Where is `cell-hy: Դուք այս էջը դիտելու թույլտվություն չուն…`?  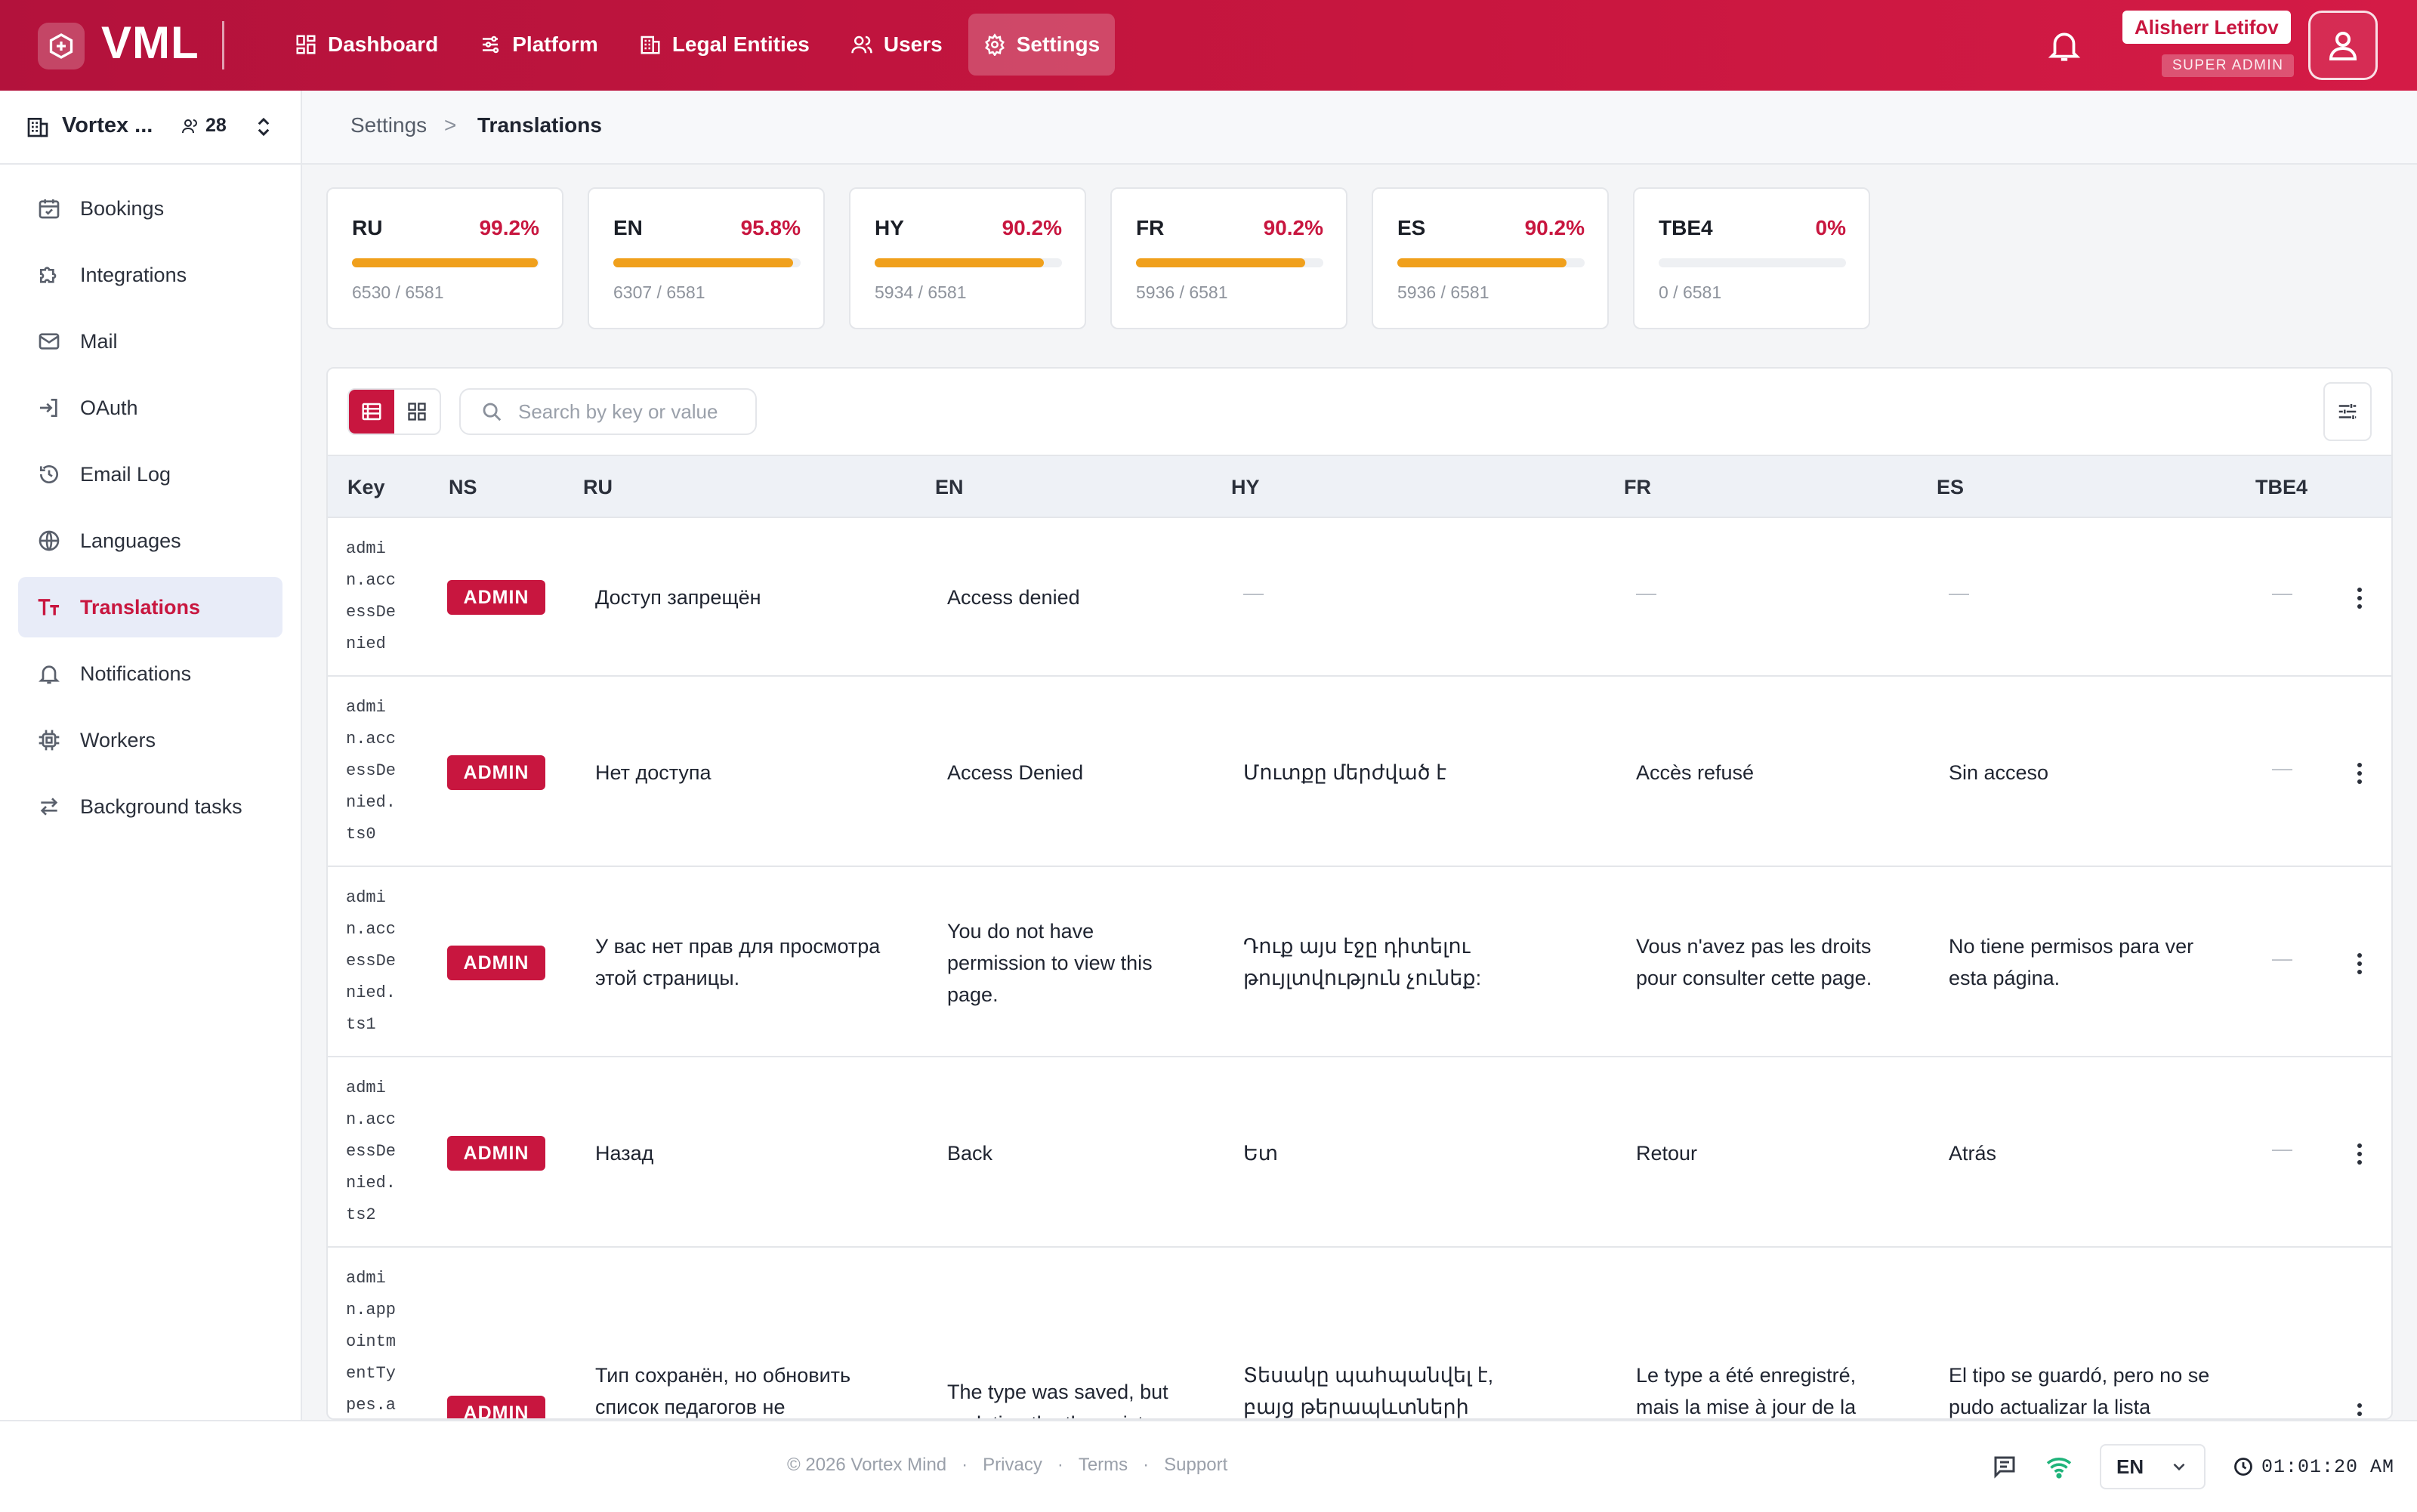
cell-hy: Դուք այս էջը դիտելու թույլտվություն չուն… is located at coordinates (1362, 962).